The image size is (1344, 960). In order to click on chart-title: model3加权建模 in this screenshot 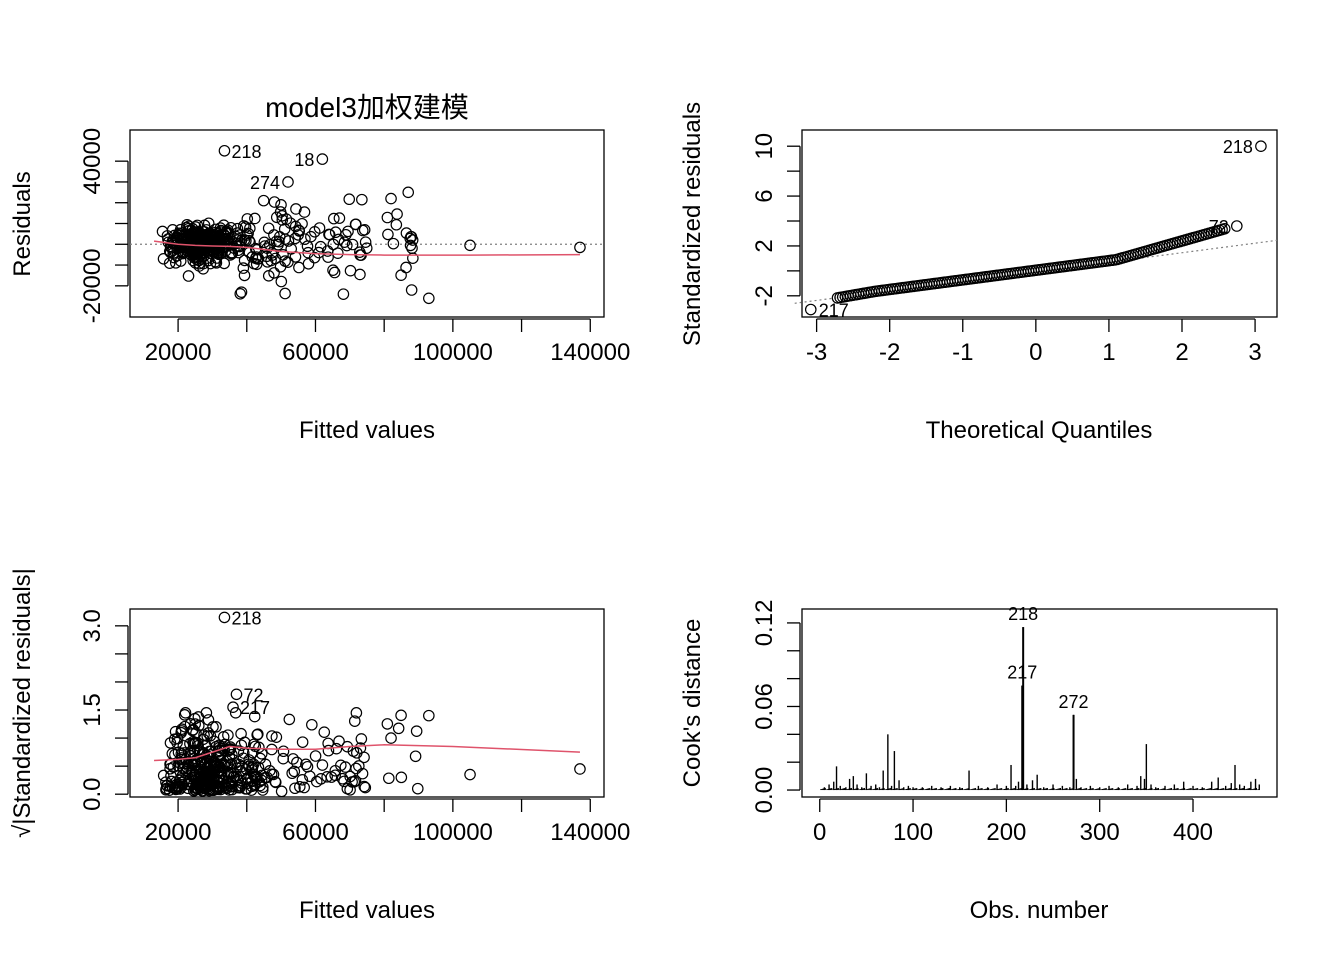, I will do `click(367, 107)`.